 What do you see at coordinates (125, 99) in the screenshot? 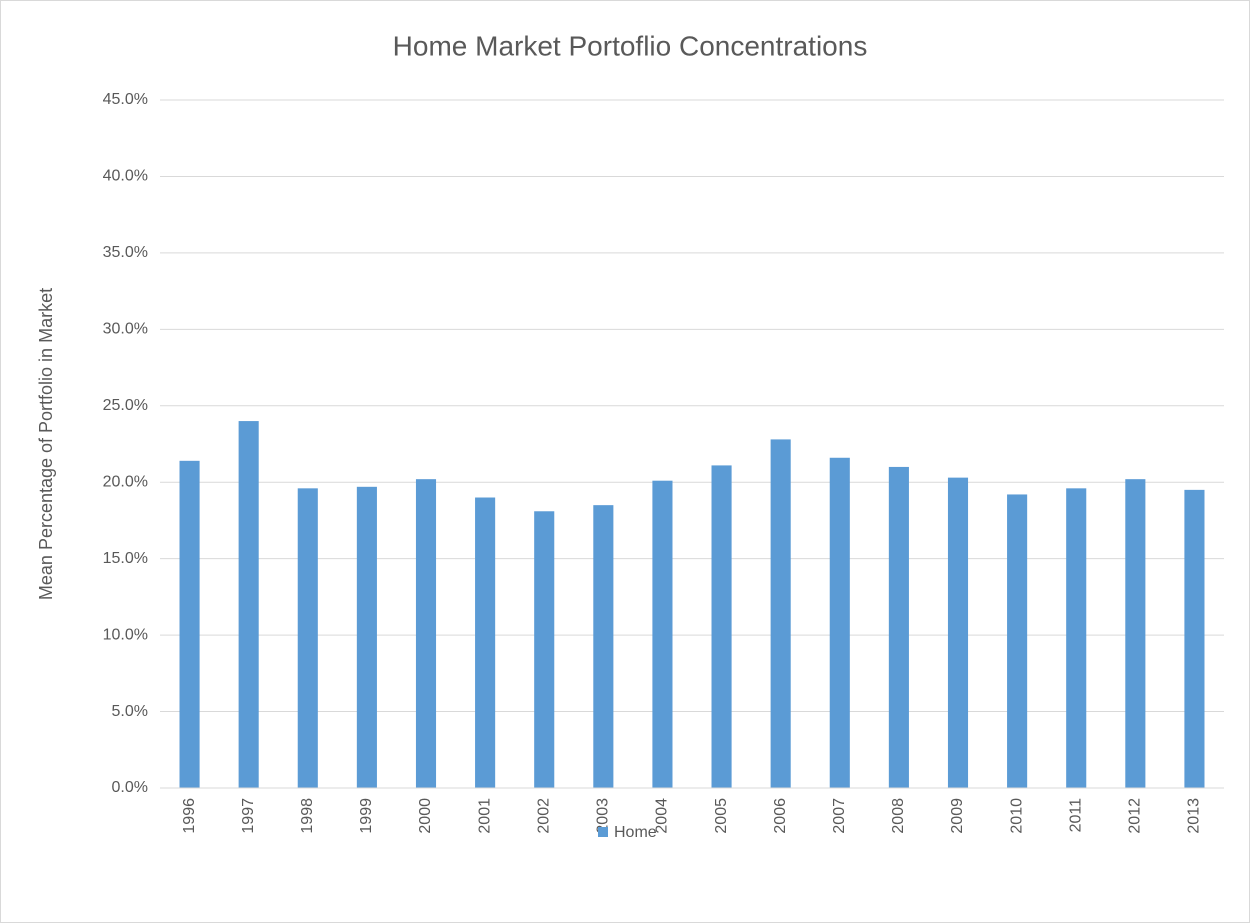
I see `y-tick-label: 45.0%` at bounding box center [125, 99].